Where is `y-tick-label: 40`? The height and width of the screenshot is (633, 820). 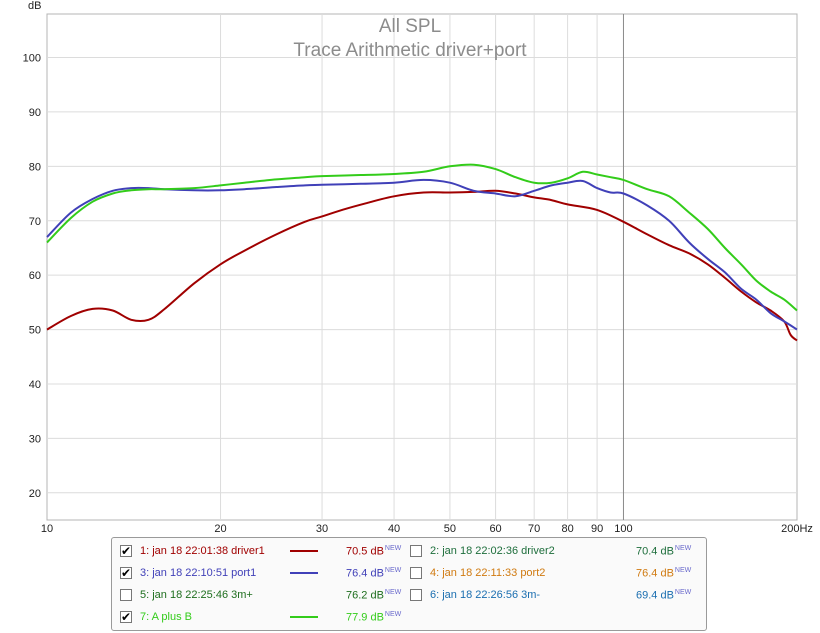 y-tick-label: 40 is located at coordinates (35, 385).